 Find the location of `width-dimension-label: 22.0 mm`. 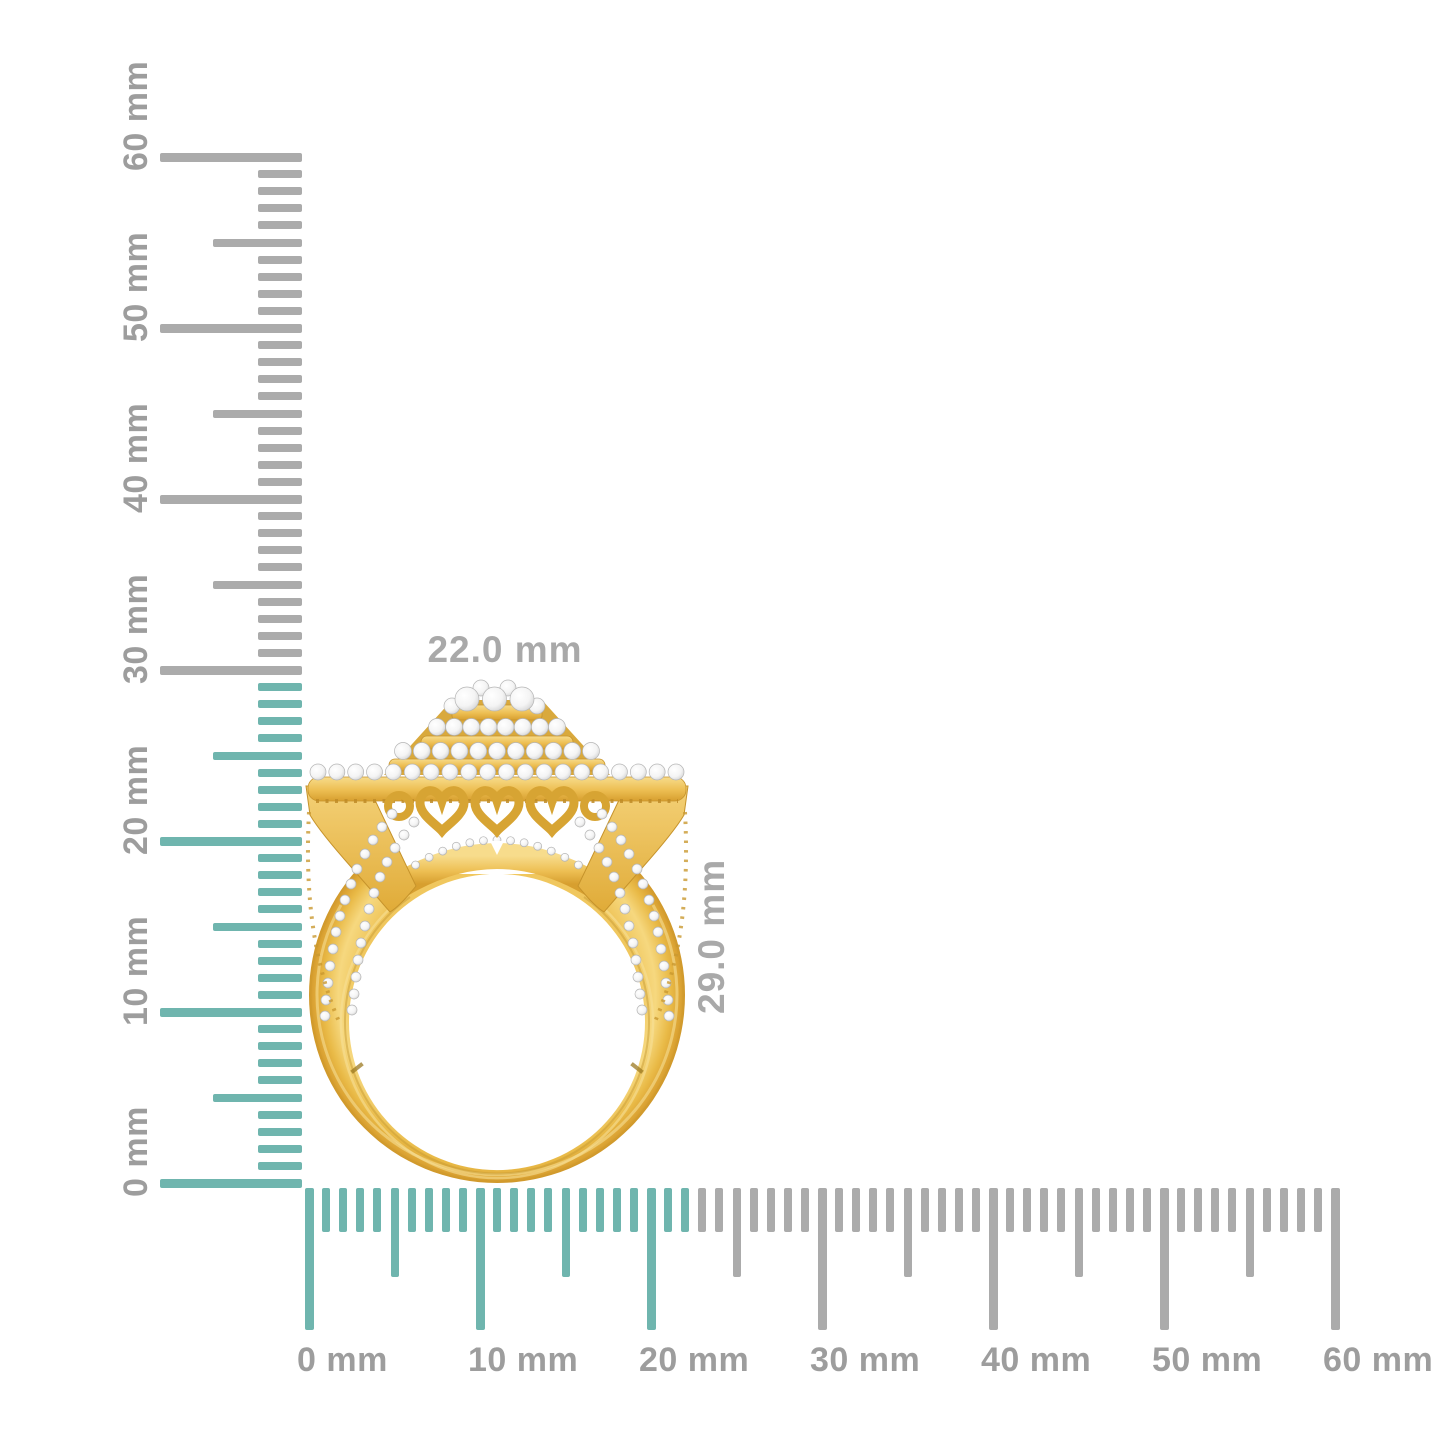

width-dimension-label: 22.0 mm is located at coordinates (505, 649).